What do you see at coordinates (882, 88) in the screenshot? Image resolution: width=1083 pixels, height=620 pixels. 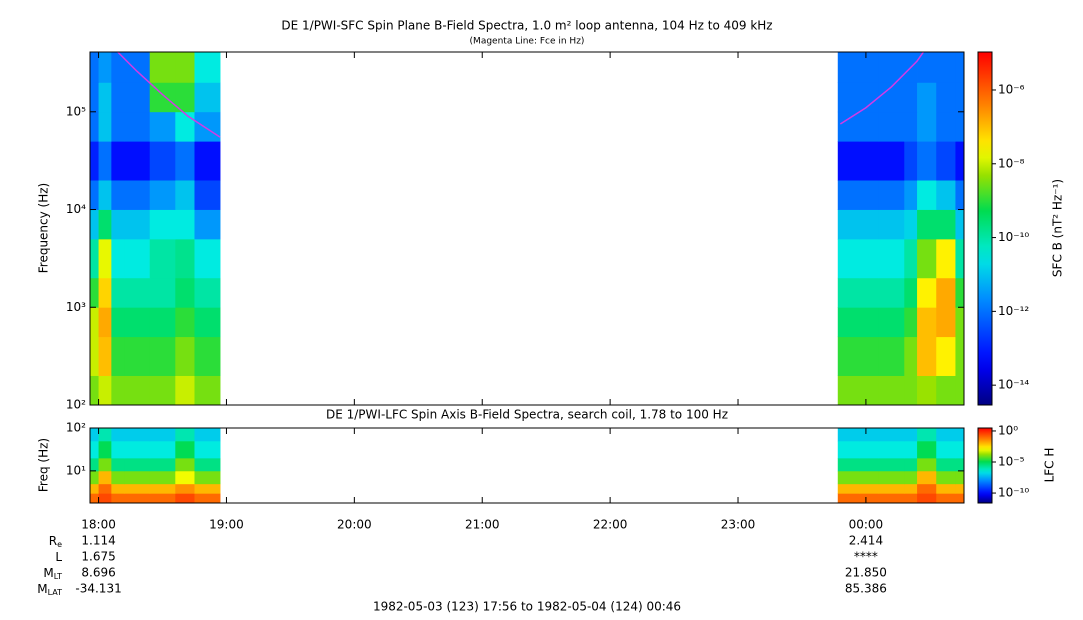 I see `fce-line` at bounding box center [882, 88].